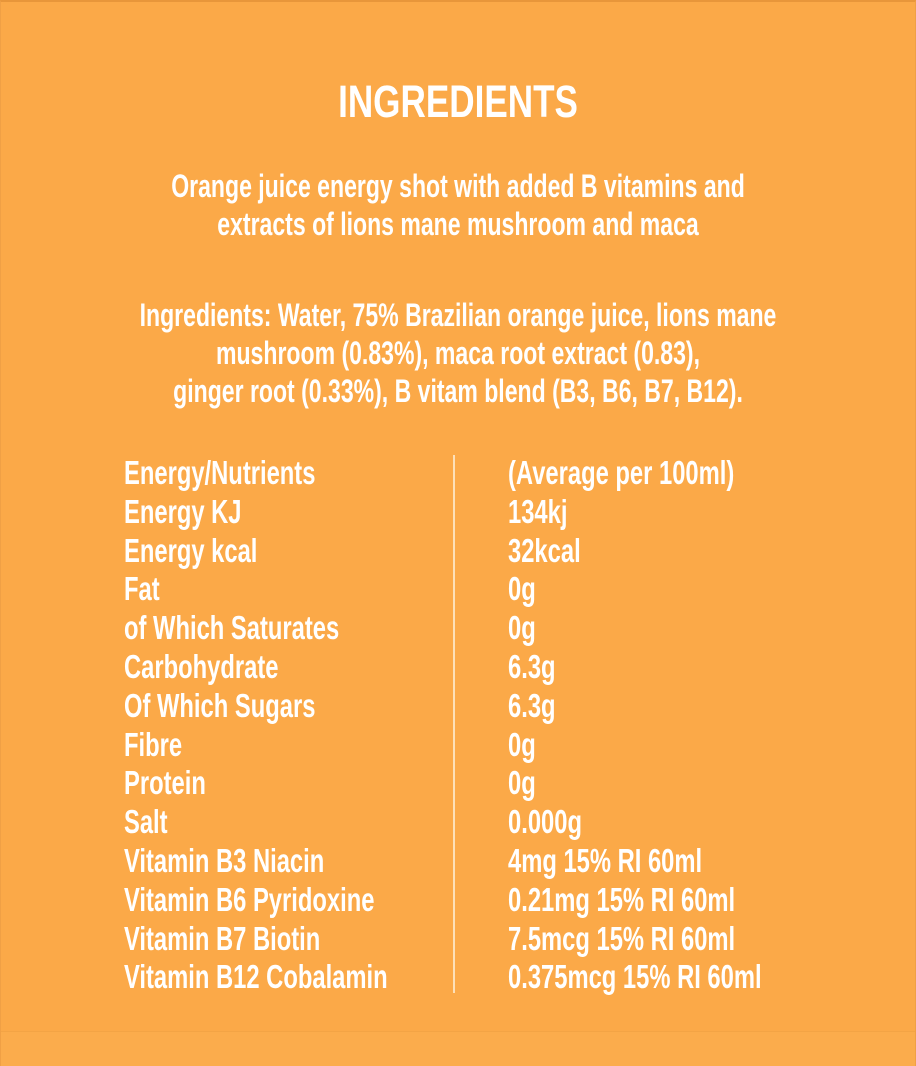  I want to click on description-line: extracts of lions mane mushroom and maca, so click(458, 224).